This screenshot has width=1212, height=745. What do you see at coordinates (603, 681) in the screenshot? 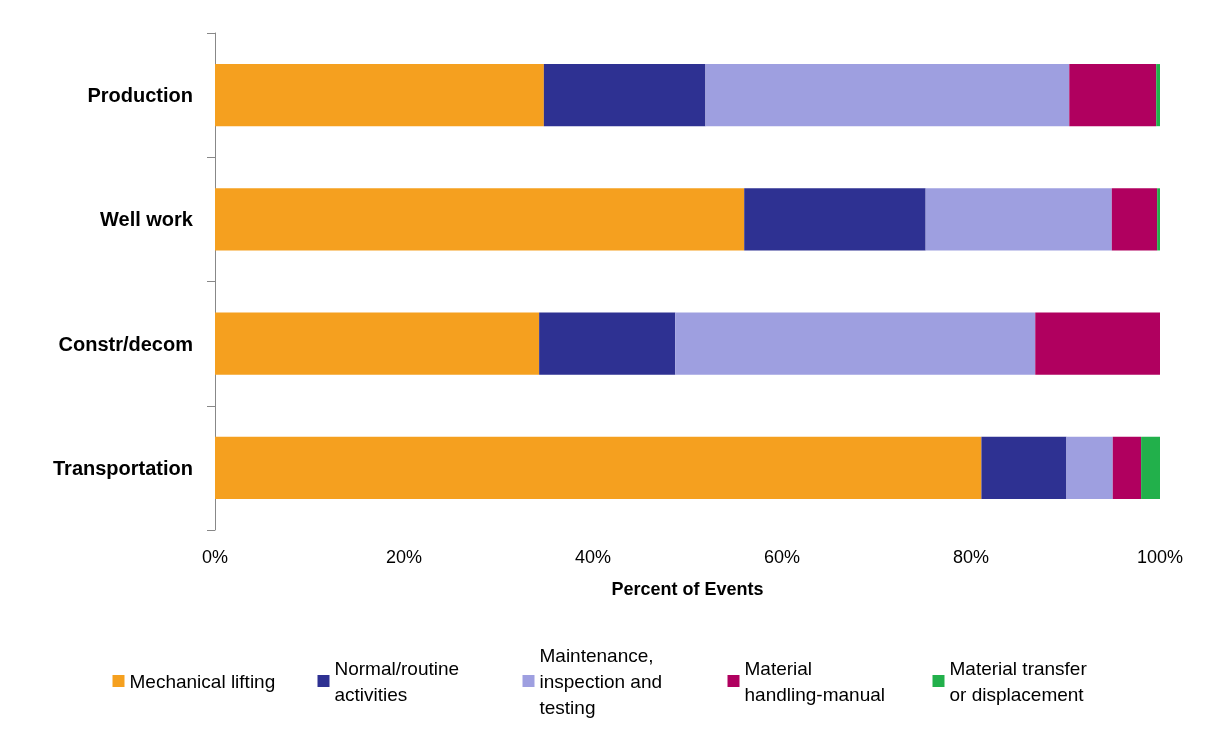
I see `legend-label: Maintenance, inspection and testing` at bounding box center [603, 681].